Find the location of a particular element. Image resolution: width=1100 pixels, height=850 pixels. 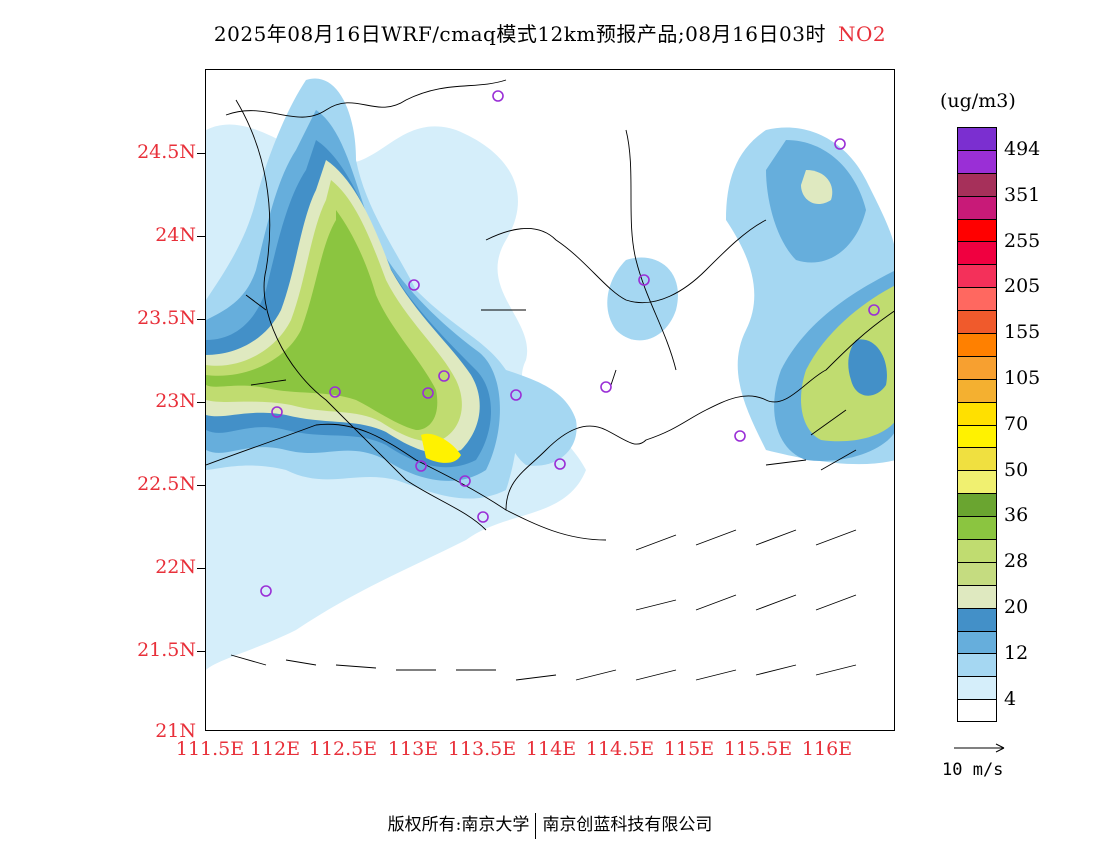

footer-left: 版权所有:南京大学 is located at coordinates (458, 825).